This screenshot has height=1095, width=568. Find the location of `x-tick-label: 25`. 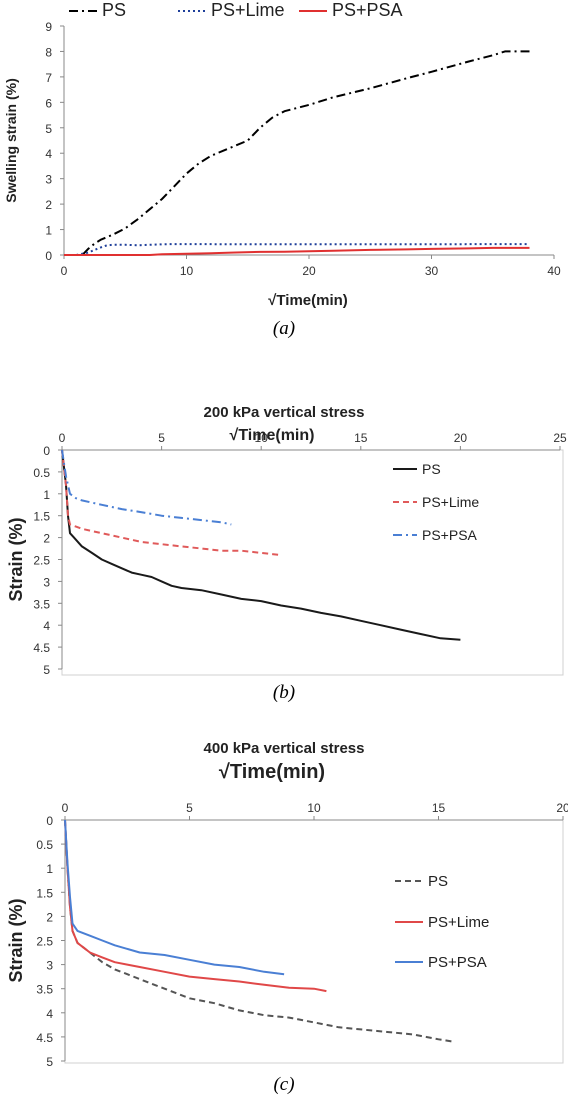

x-tick-label: 25 is located at coordinates (560, 438).